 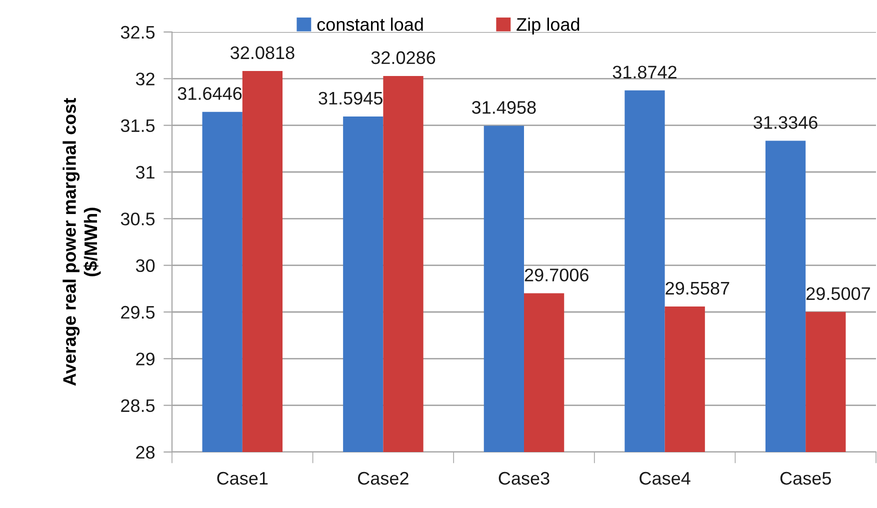 I want to click on data-label: 32.0818, so click(x=262, y=53).